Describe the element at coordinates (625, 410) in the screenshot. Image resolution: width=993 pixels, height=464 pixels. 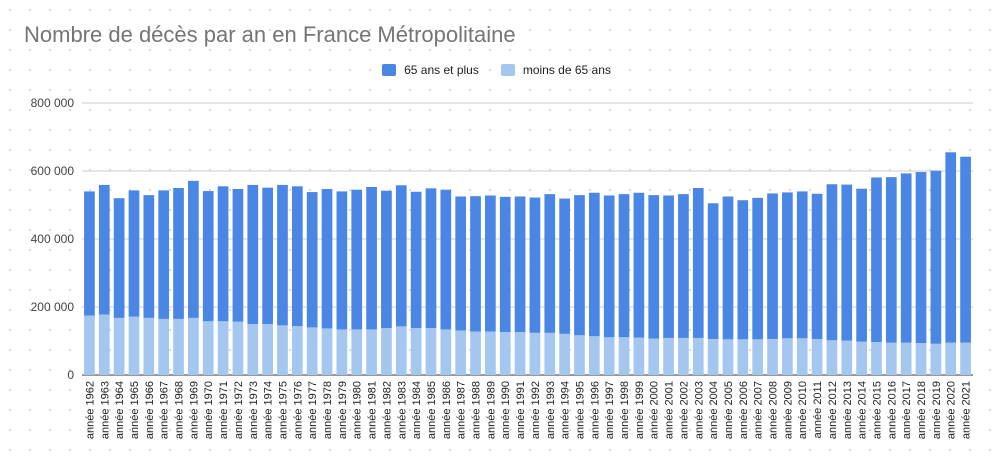
I see `x-tick-label: année 1998` at that location.